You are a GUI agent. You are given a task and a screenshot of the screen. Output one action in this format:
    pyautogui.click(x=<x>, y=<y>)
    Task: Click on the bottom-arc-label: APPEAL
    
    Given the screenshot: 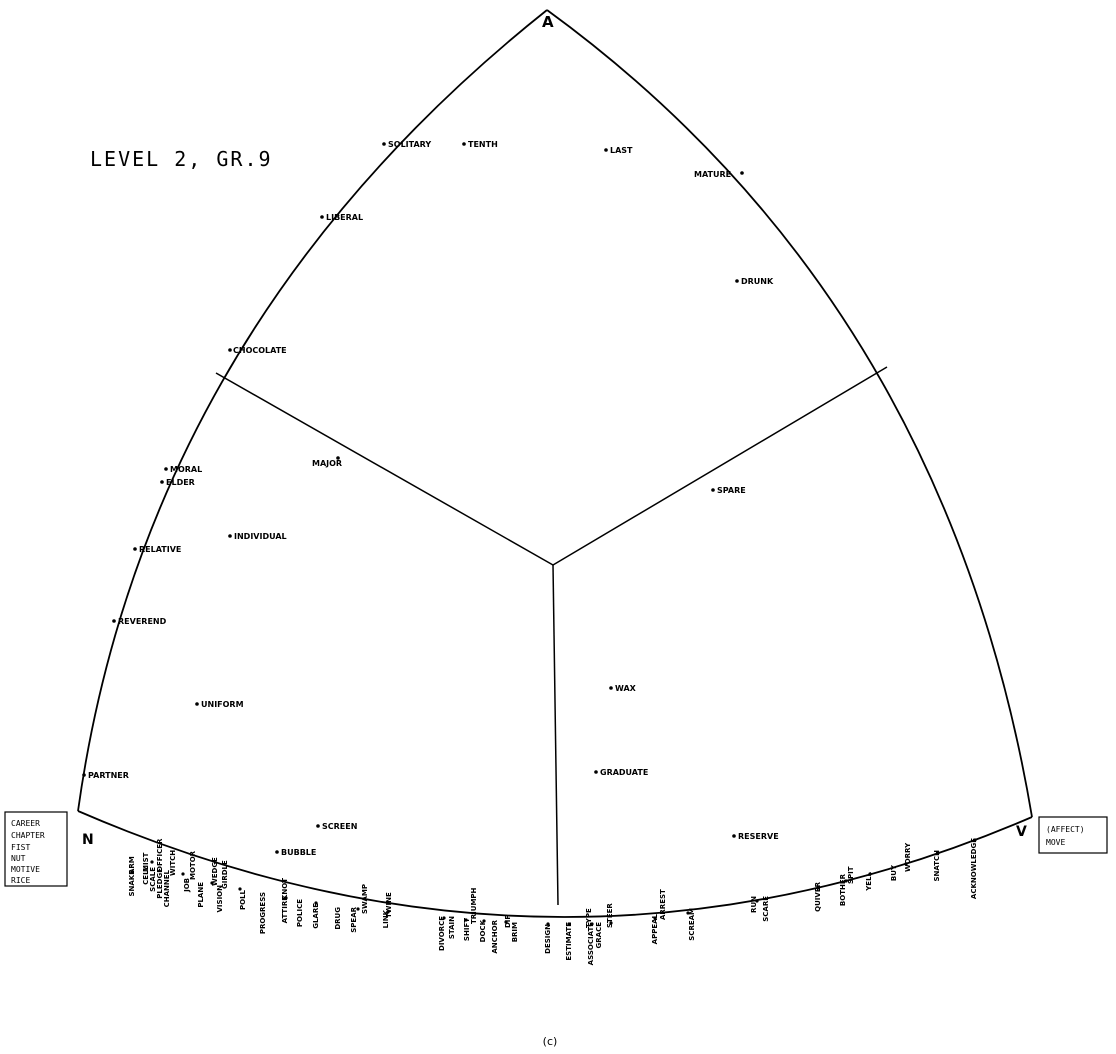 What is the action you would take?
    pyautogui.click(x=655, y=928)
    